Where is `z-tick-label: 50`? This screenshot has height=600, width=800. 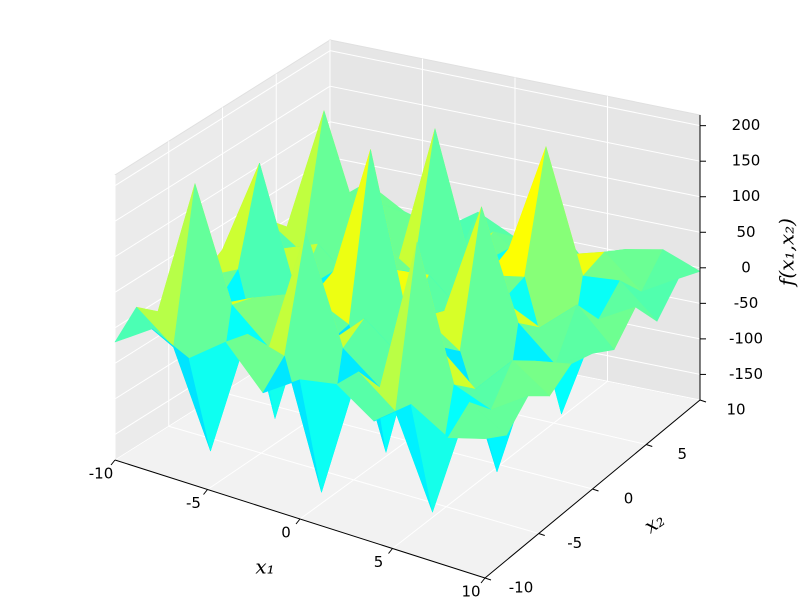 z-tick-label: 50 is located at coordinates (745, 232).